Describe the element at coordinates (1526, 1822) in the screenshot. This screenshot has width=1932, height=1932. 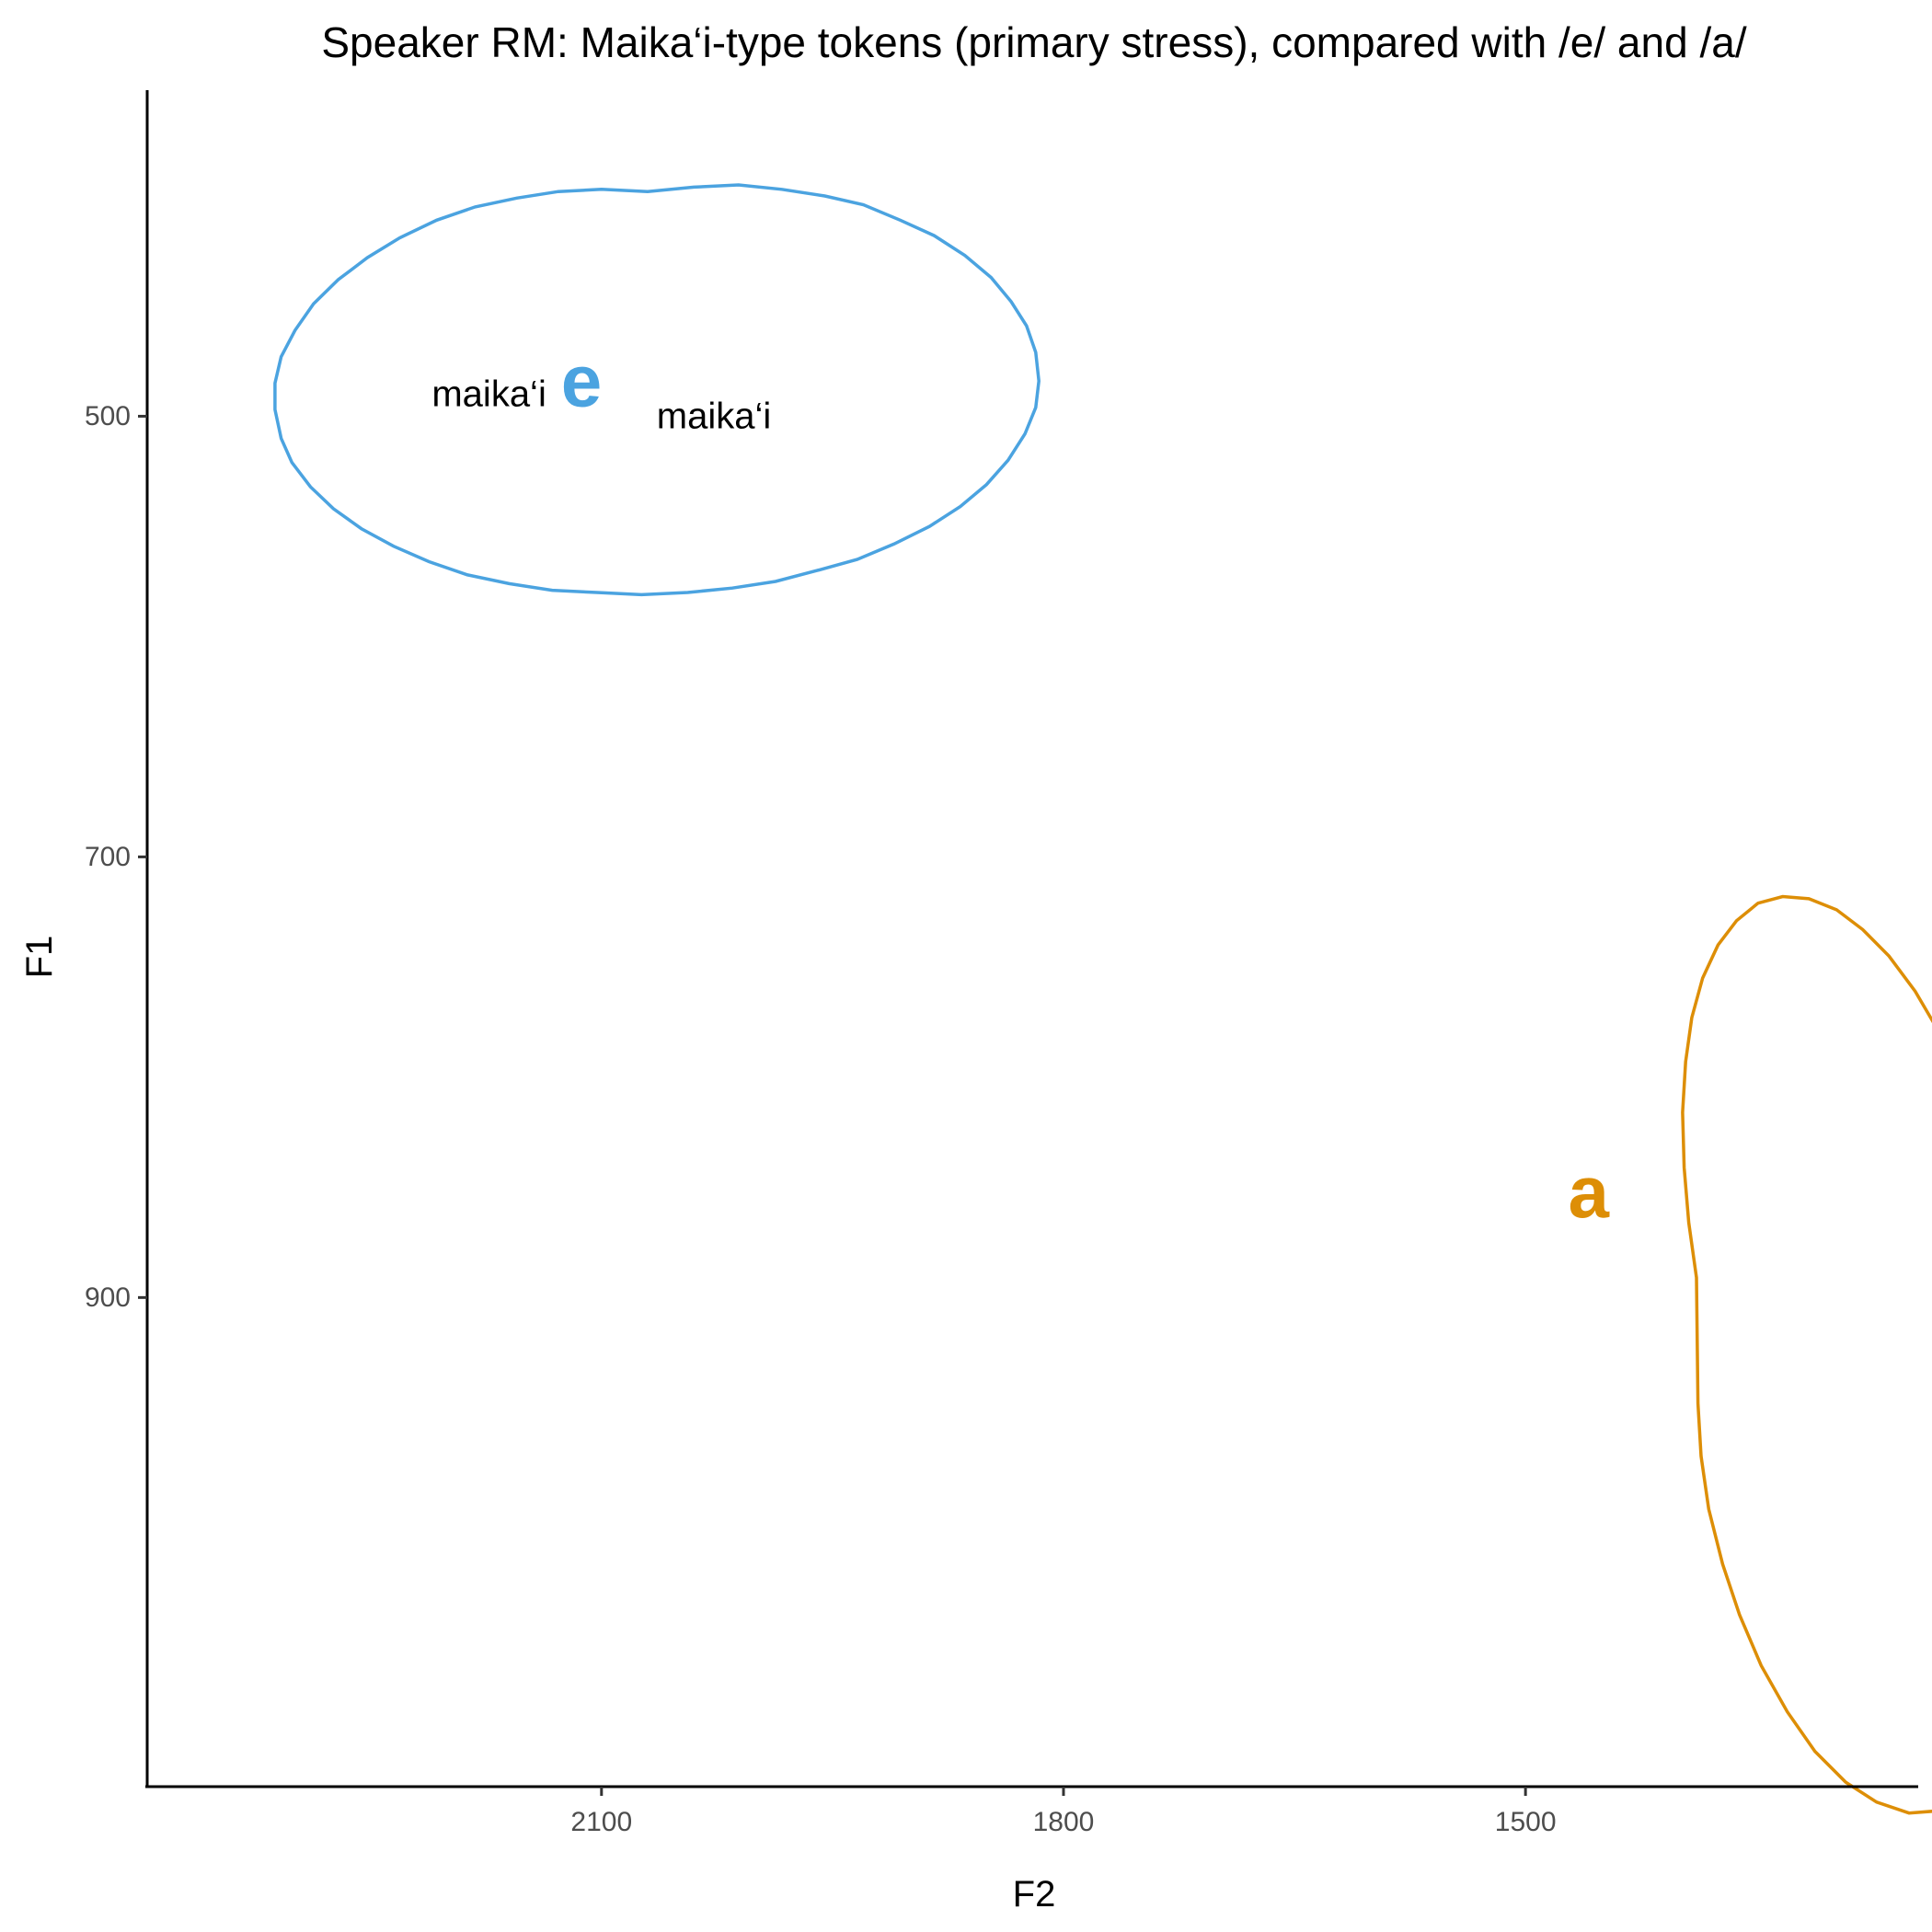
I see `x-tick-label: 1500` at that location.